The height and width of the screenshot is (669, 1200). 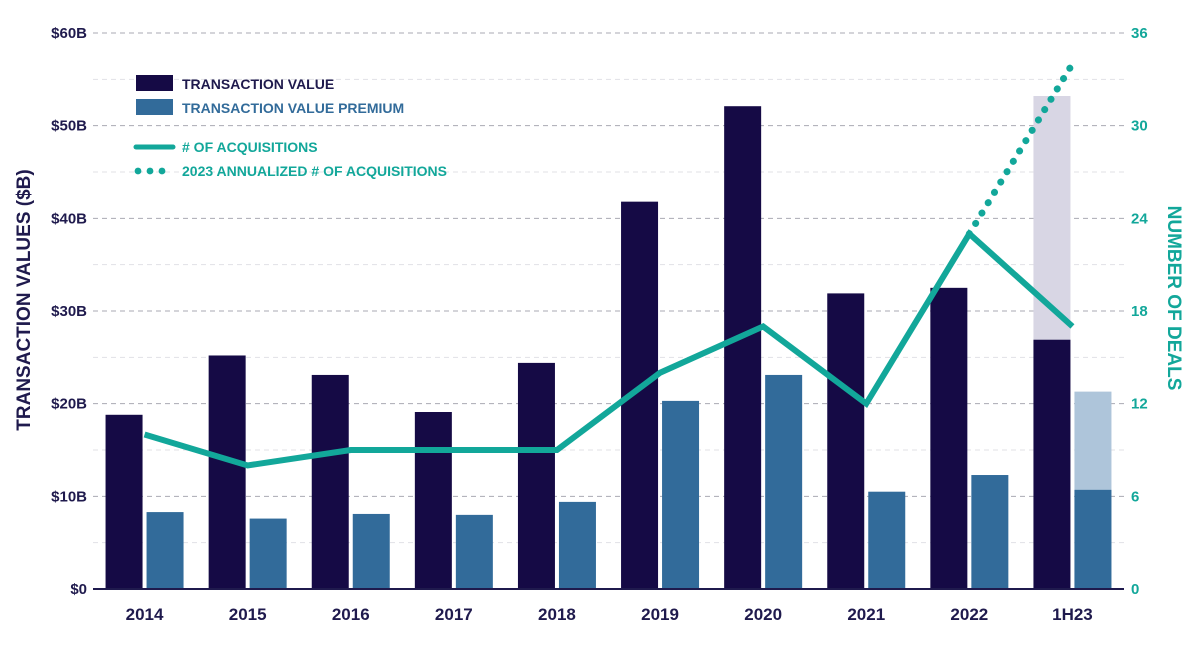 What do you see at coordinates (69, 218) in the screenshot?
I see `left-tick-label: $40B` at bounding box center [69, 218].